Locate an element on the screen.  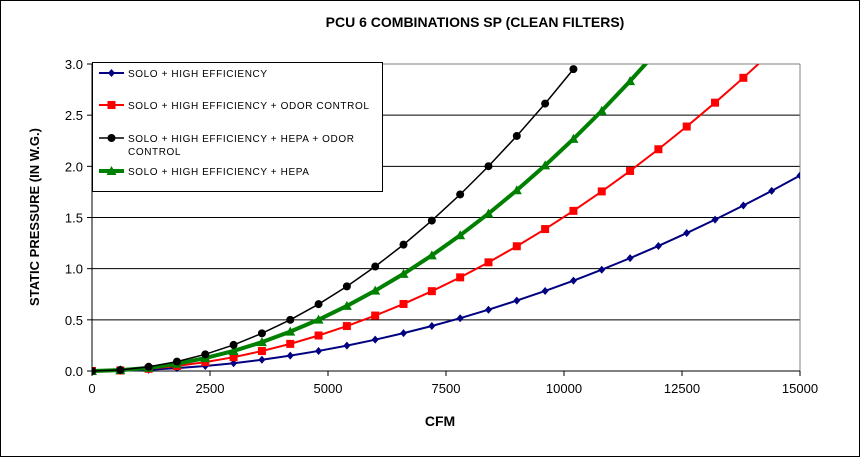
x-tick-label: 7500 is located at coordinates (446, 388).